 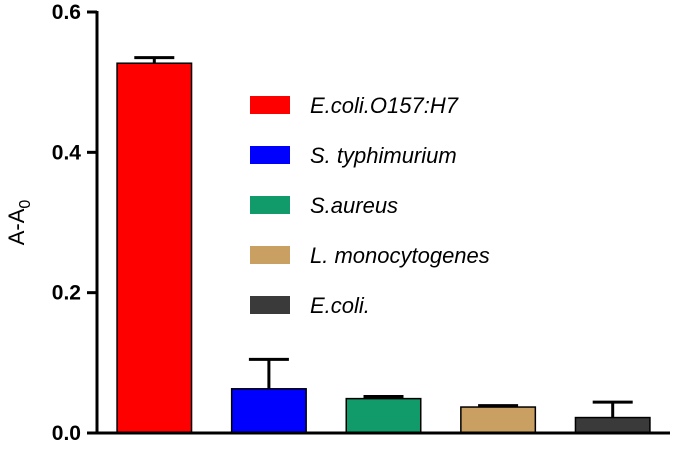 What do you see at coordinates (66, 433) in the screenshot?
I see `y-tick-label: 0.0` at bounding box center [66, 433].